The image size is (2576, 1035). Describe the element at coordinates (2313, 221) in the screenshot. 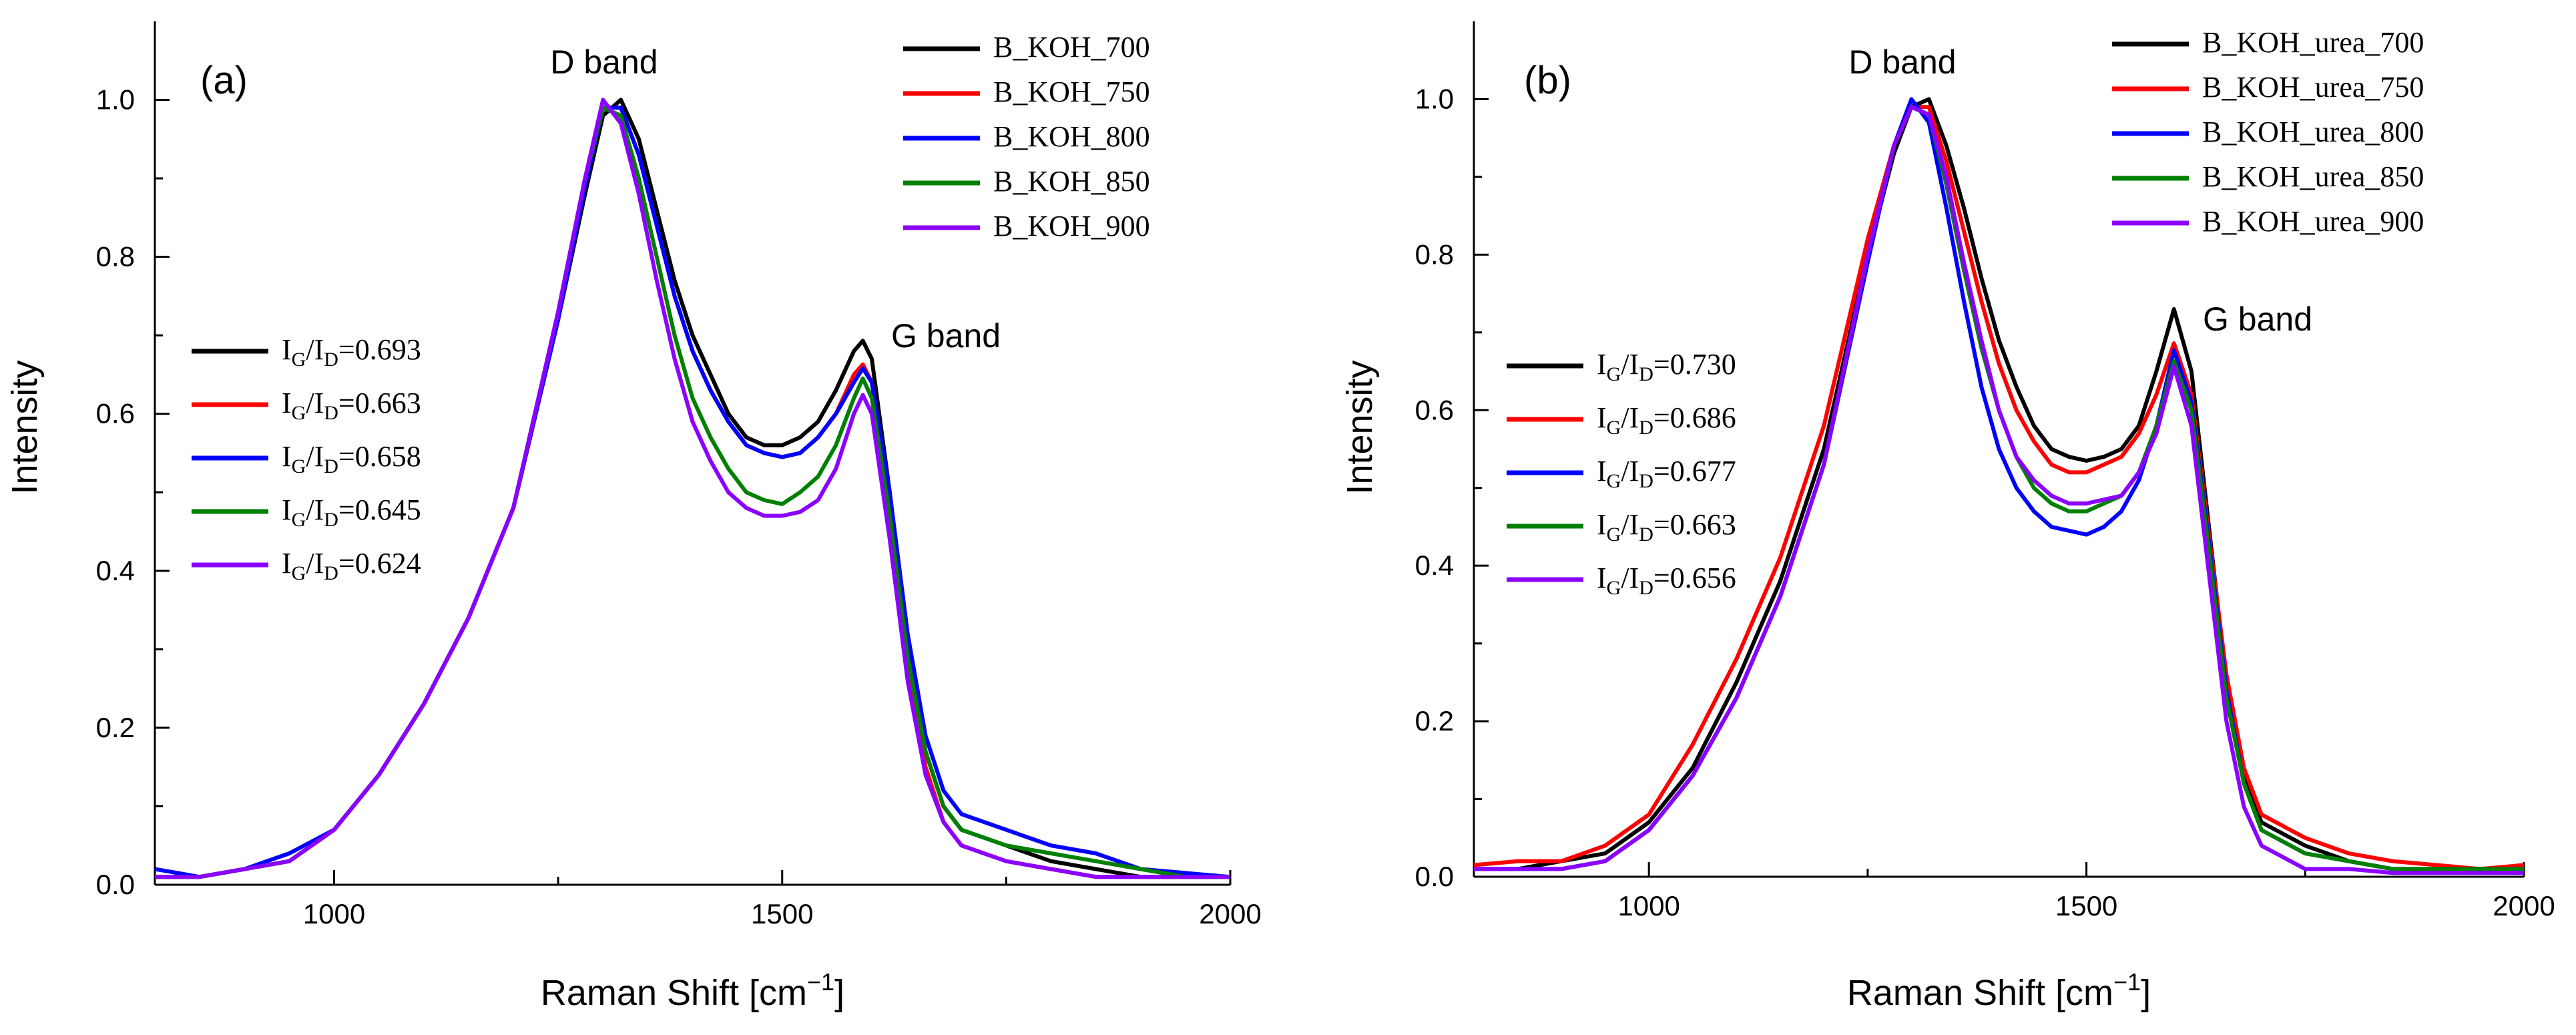

I see `series-legend-label: B_KOH_urea_900` at that location.